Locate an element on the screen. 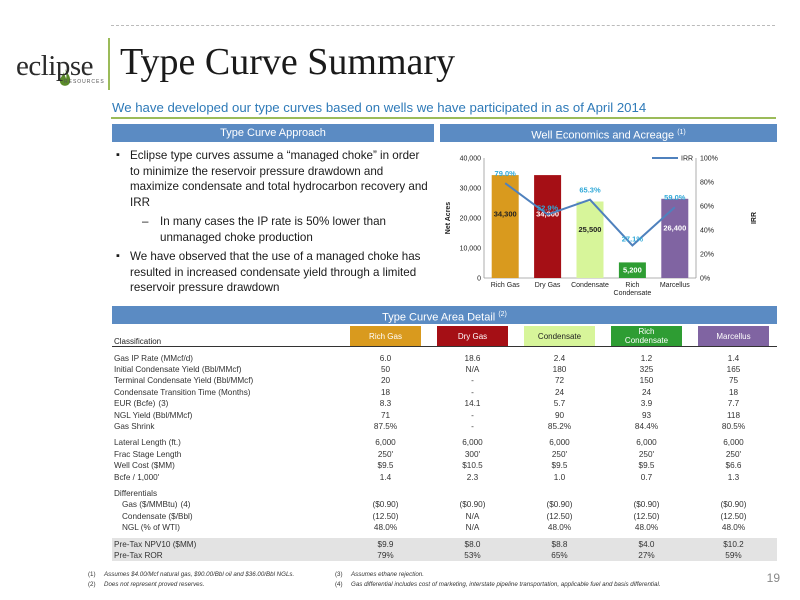 This screenshot has height=600, width=800. table-cell: 59% is located at coordinates (733, 555).